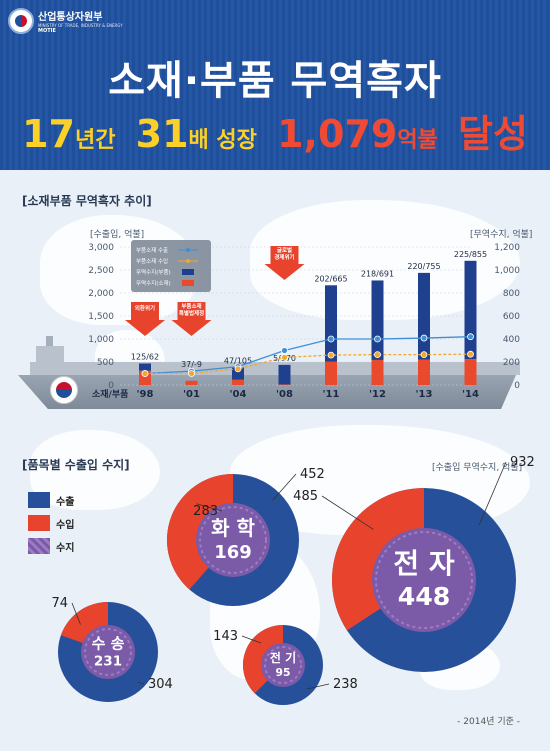  I want to click on donut-balance-label: 448, so click(424, 596).